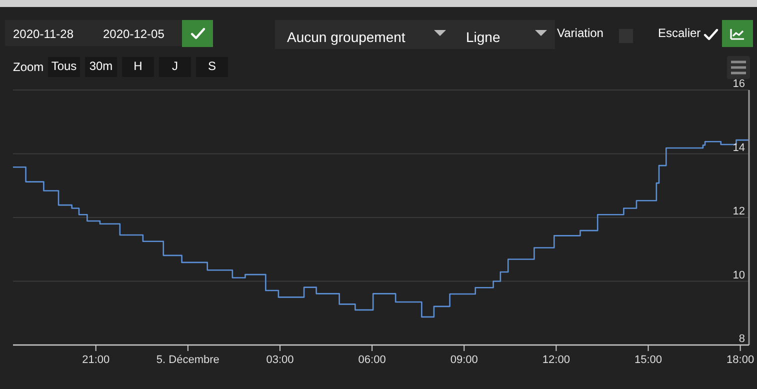 This screenshot has height=389, width=757. Describe the element at coordinates (280, 360) in the screenshot. I see `x-tick-label: 03:00` at that location.